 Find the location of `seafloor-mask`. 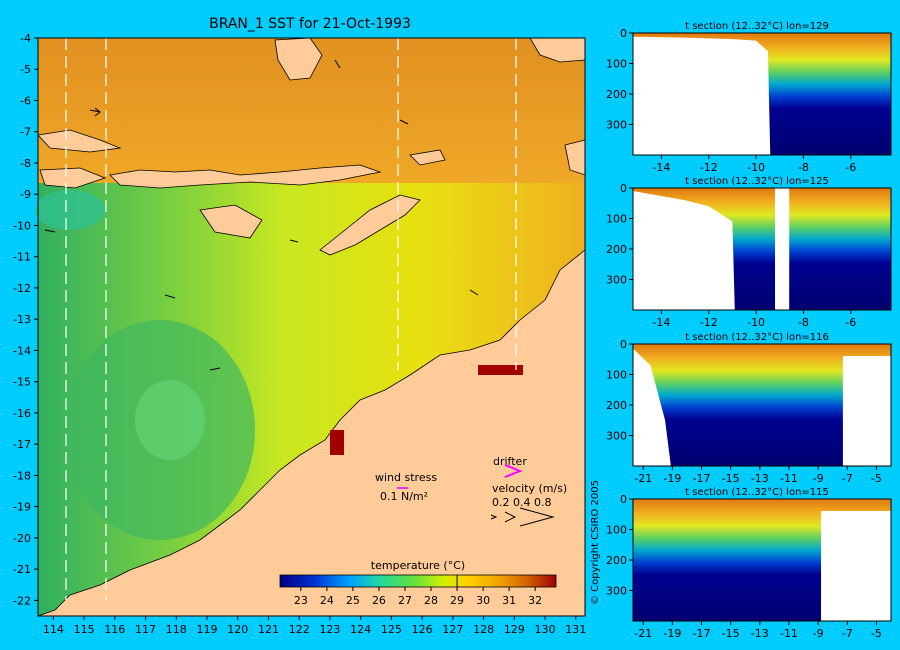

seafloor-mask is located at coordinates (652, 407).